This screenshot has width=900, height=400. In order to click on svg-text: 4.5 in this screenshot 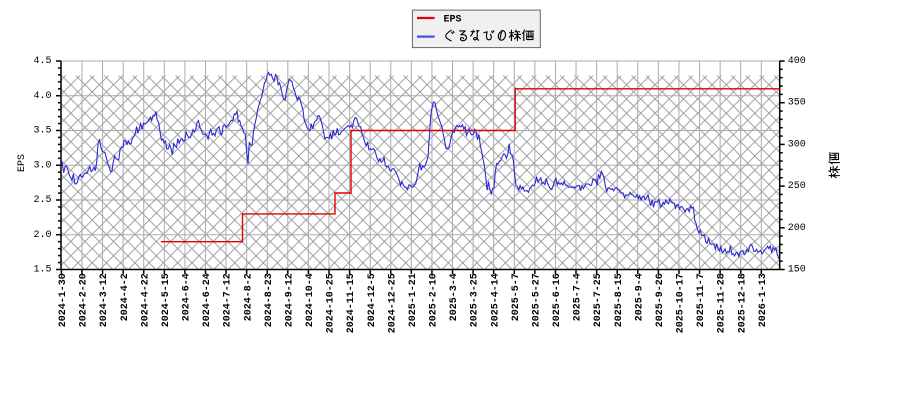, I will do `click(42, 61)`.